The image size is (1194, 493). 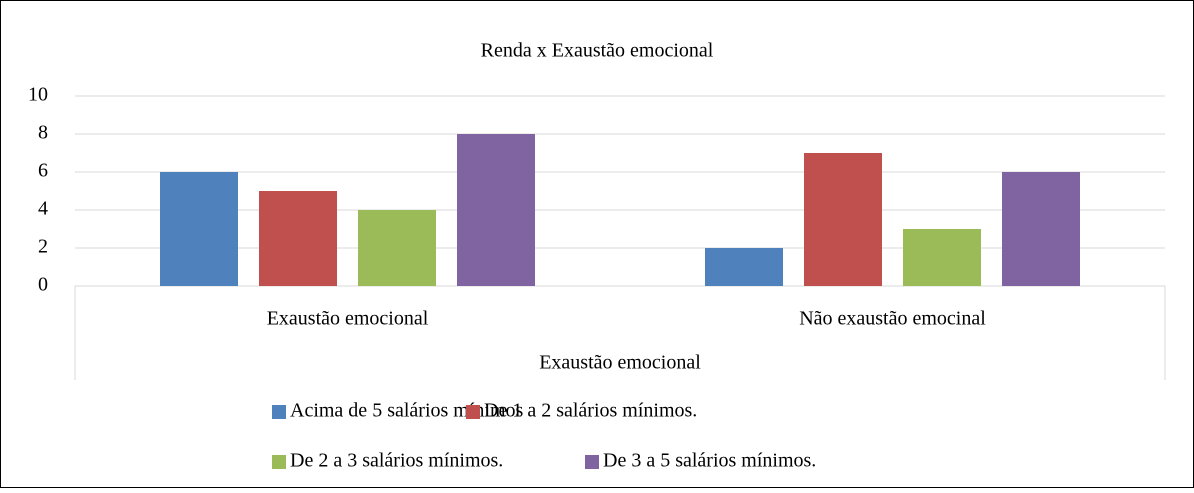 I want to click on legend-label: De 1 a 2 salários mínimos., so click(x=590, y=411).